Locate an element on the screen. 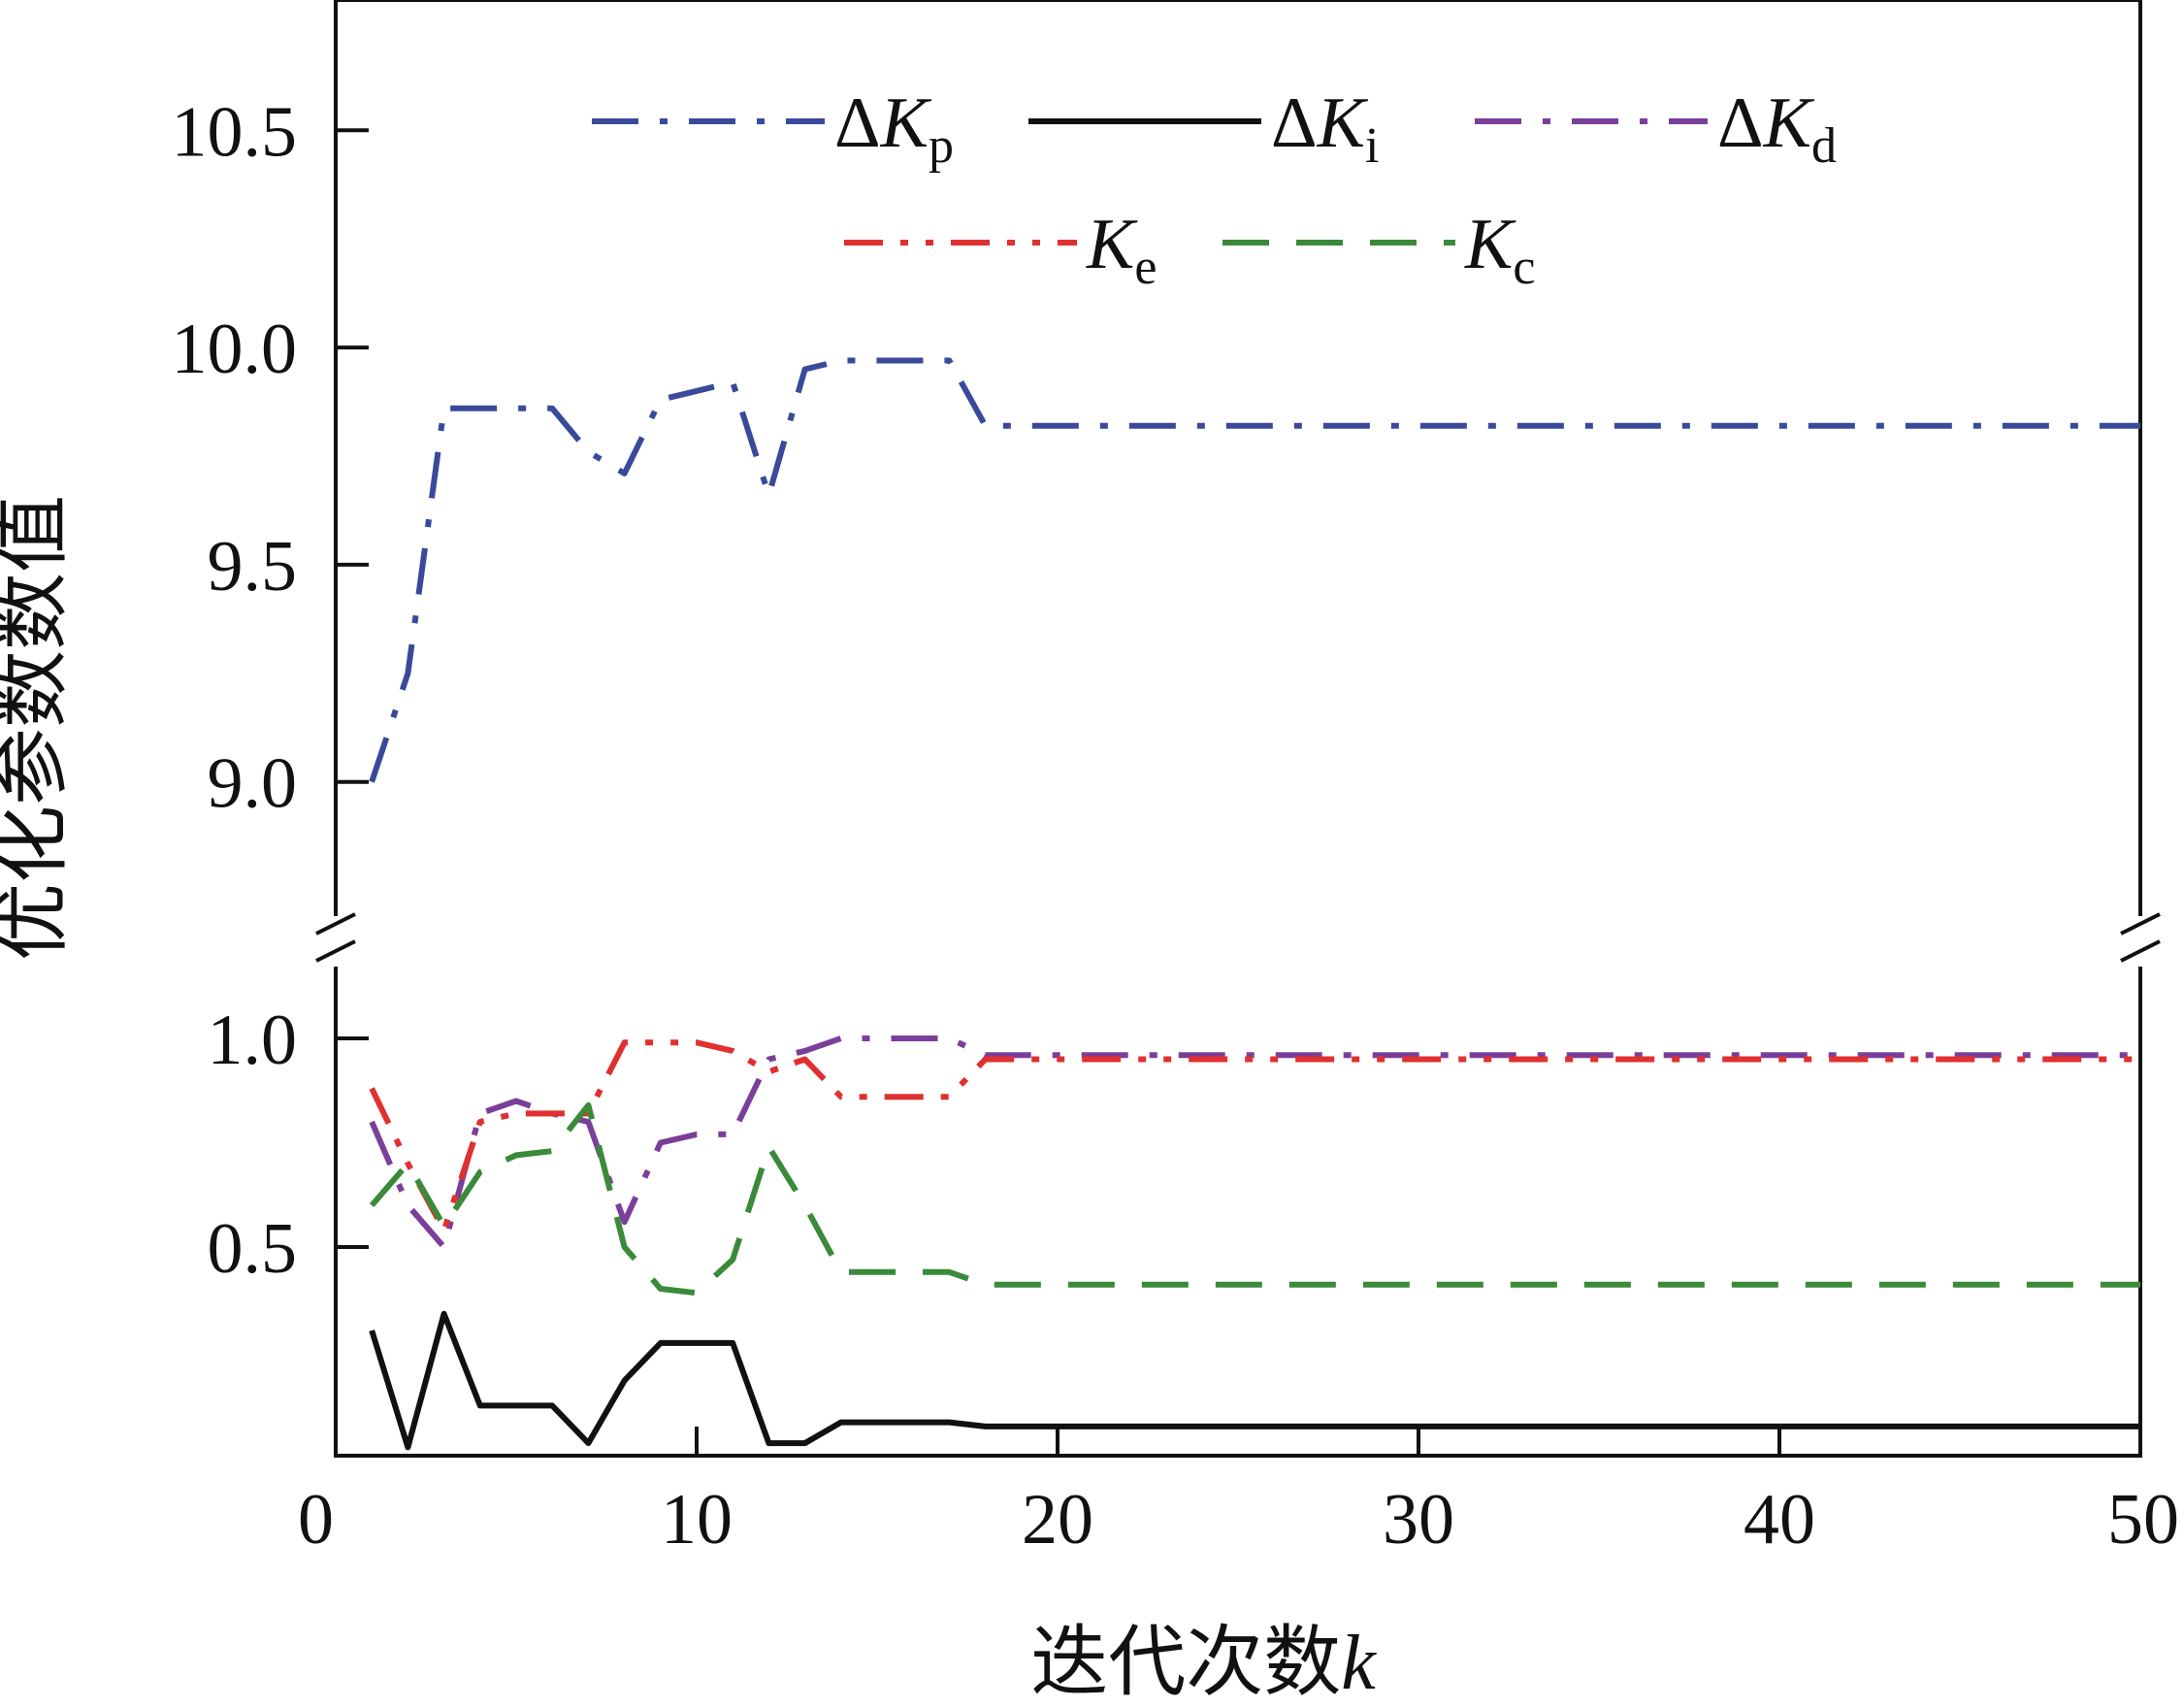  legend-label-dKp: ΔKp is located at coordinates (894, 128).